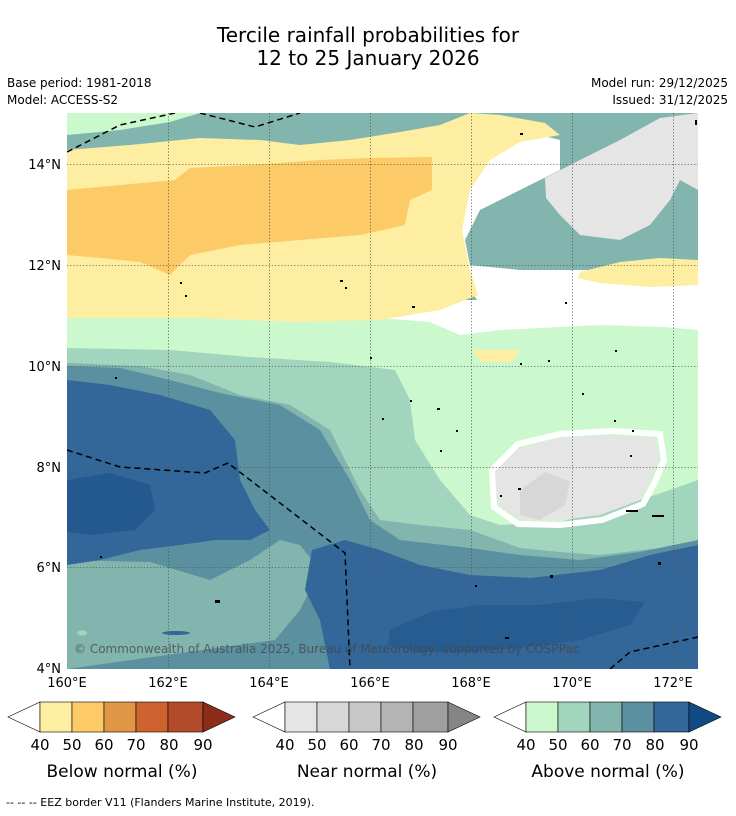  I want to click on above-colorbar, so click(607, 717).